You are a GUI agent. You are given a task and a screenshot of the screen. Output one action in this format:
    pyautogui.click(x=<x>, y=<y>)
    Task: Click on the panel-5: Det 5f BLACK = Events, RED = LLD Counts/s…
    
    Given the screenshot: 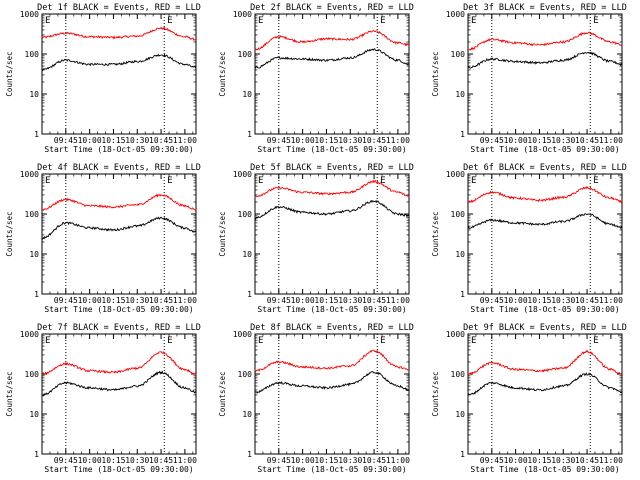 What is the action you would take?
    pyautogui.click(x=316, y=238)
    